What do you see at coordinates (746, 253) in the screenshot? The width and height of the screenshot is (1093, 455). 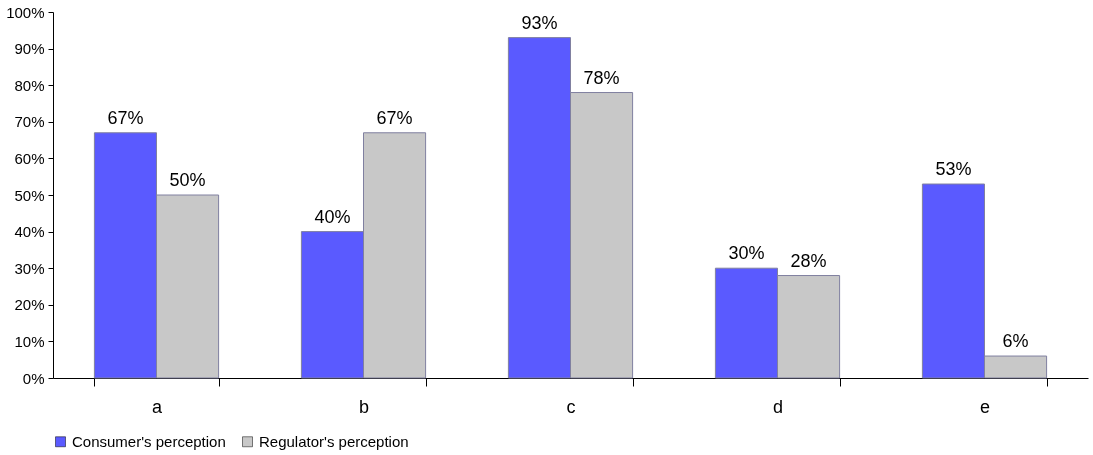 I see `data-label: 30%` at bounding box center [746, 253].